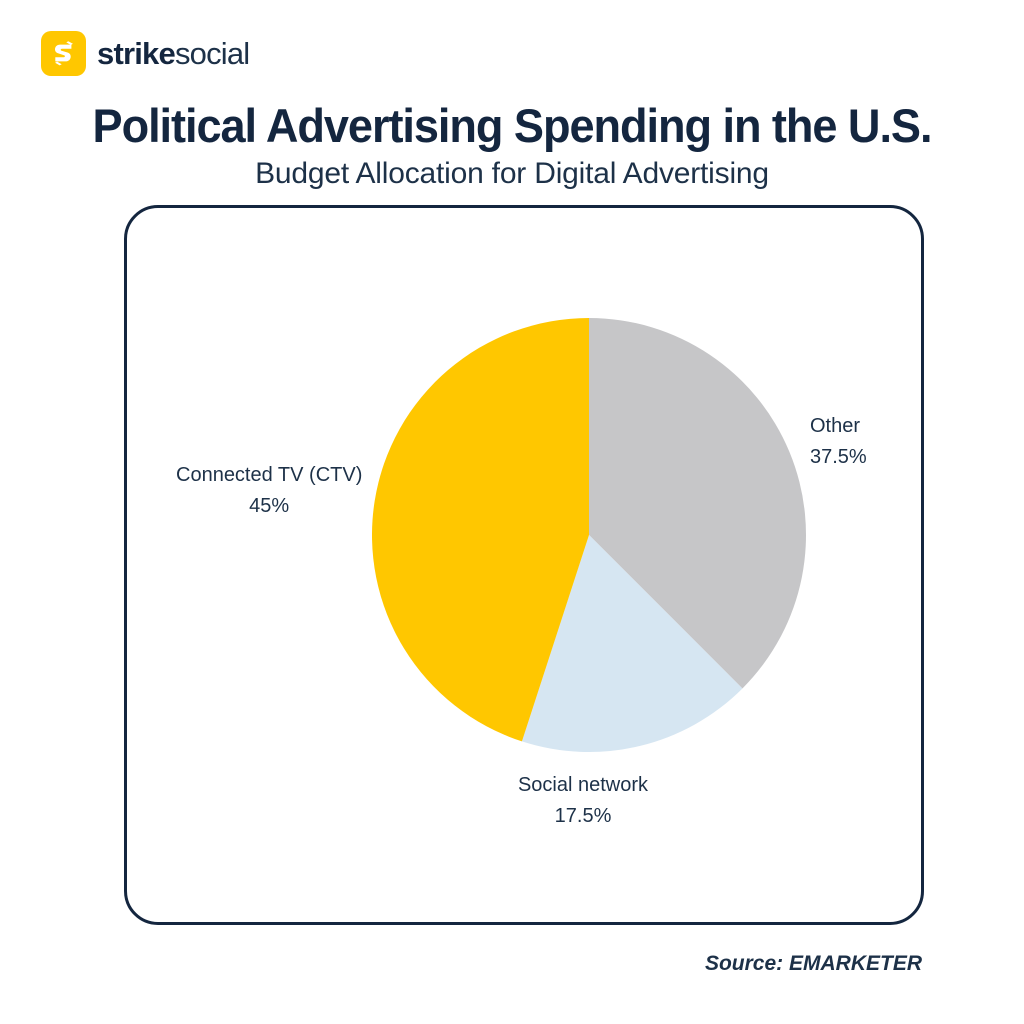 This screenshot has width=1024, height=1024. Describe the element at coordinates (136, 53) in the screenshot. I see `brand-wordmark-strike: strike` at that location.